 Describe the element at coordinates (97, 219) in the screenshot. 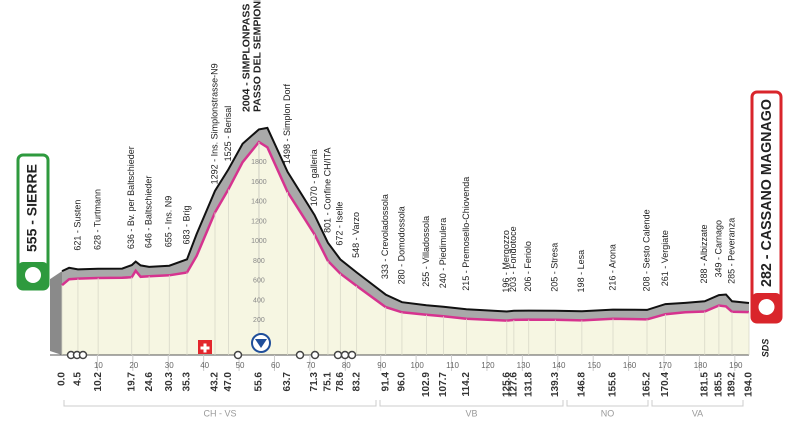

I see `waypoint-label: 628 - Turtmann` at that location.